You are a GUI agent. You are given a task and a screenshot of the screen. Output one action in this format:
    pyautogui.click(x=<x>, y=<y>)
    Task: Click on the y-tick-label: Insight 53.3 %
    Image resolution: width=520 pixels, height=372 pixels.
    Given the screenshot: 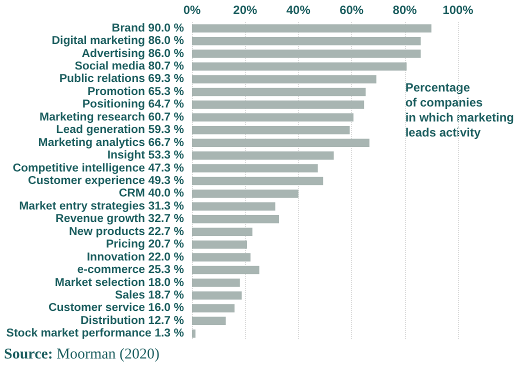 What is the action you would take?
    pyautogui.click(x=145, y=156)
    